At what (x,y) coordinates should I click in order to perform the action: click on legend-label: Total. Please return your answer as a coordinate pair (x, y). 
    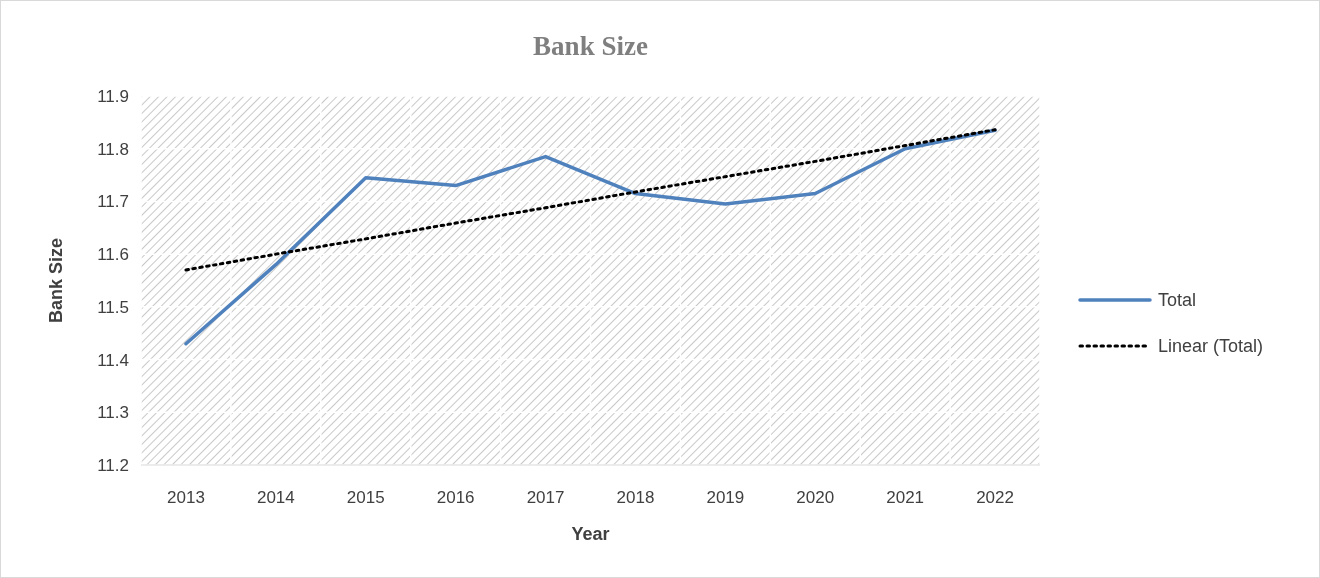
    Looking at the image, I should click on (1177, 300).